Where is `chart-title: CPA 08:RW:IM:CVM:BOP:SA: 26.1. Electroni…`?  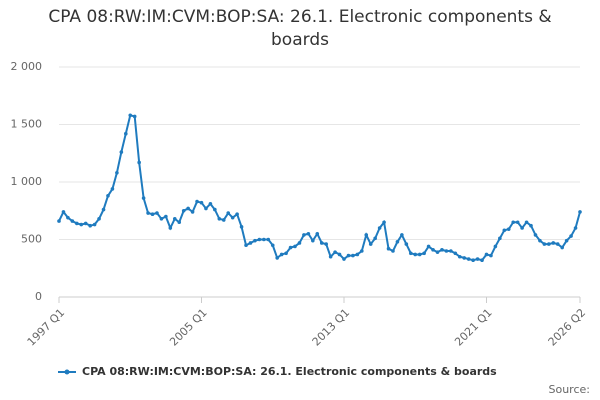 chart-title: CPA 08:RW:IM:CVM:BOP:SA: 26.1. Electroni… is located at coordinates (300, 28).